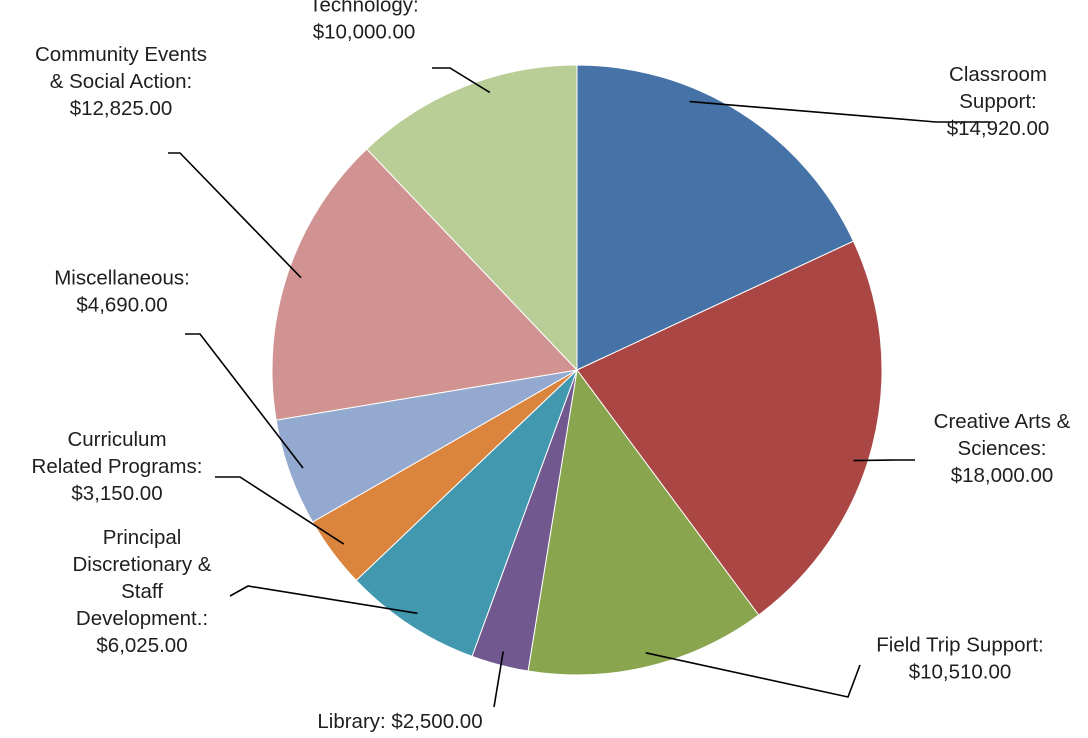 This screenshot has width=1088, height=738. Describe the element at coordinates (960, 672) in the screenshot. I see `slice-value-label: $10,510.00` at that location.